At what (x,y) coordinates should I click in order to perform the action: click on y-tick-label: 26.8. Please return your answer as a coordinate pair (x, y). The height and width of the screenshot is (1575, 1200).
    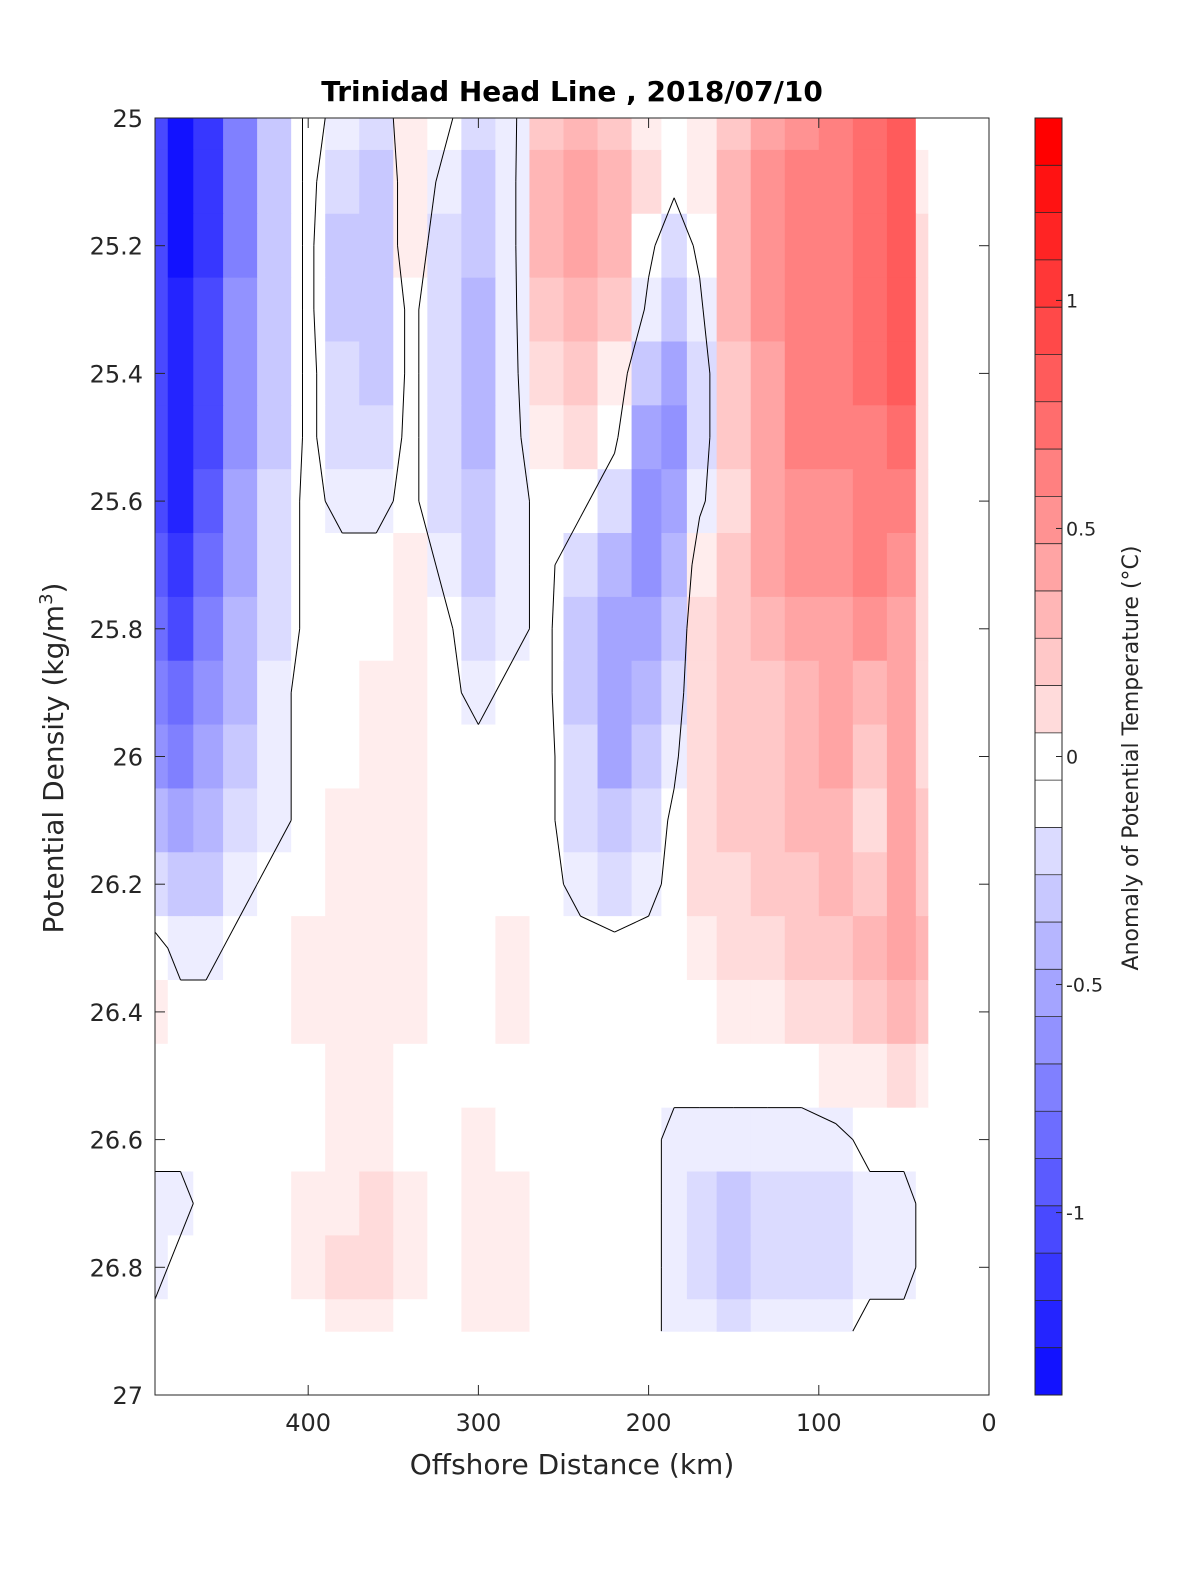
    Looking at the image, I should click on (116, 1268).